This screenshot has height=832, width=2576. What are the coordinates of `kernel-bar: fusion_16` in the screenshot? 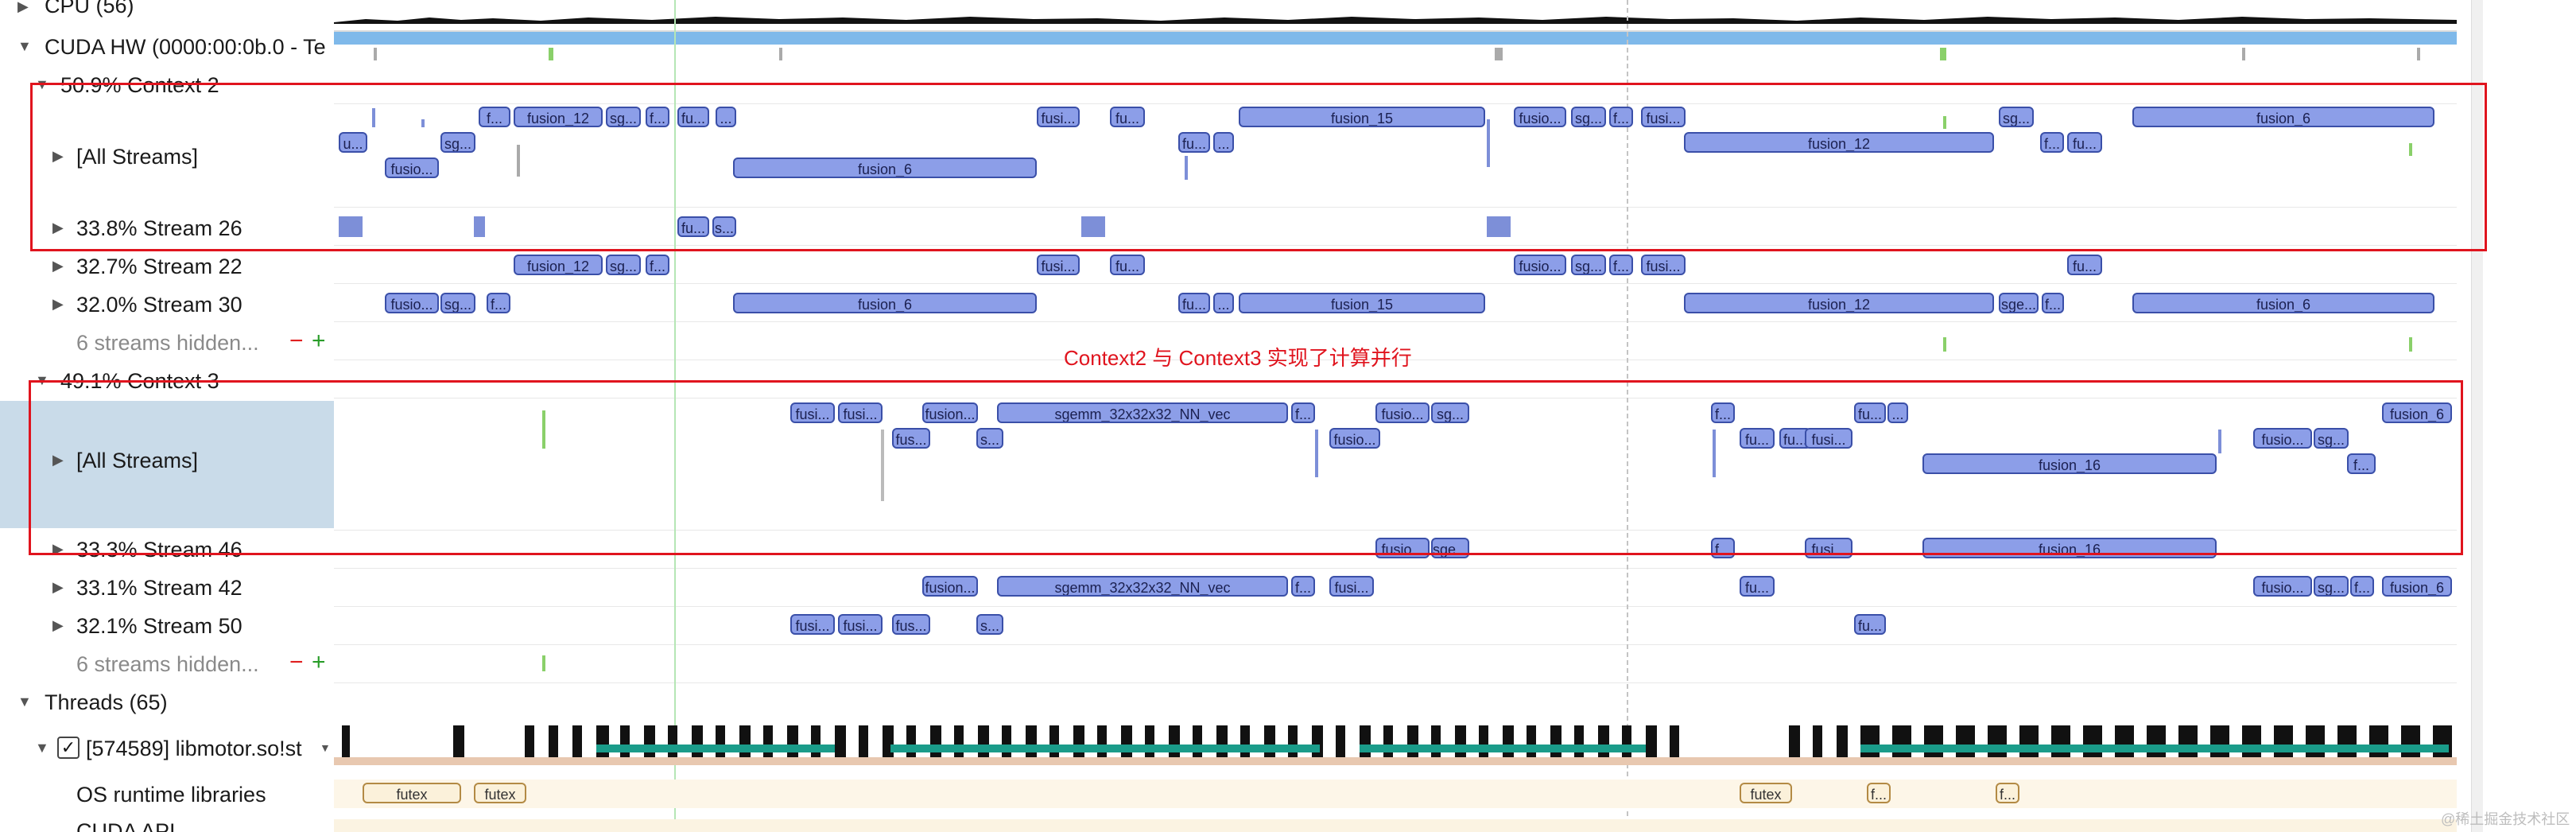 It's located at (2070, 464).